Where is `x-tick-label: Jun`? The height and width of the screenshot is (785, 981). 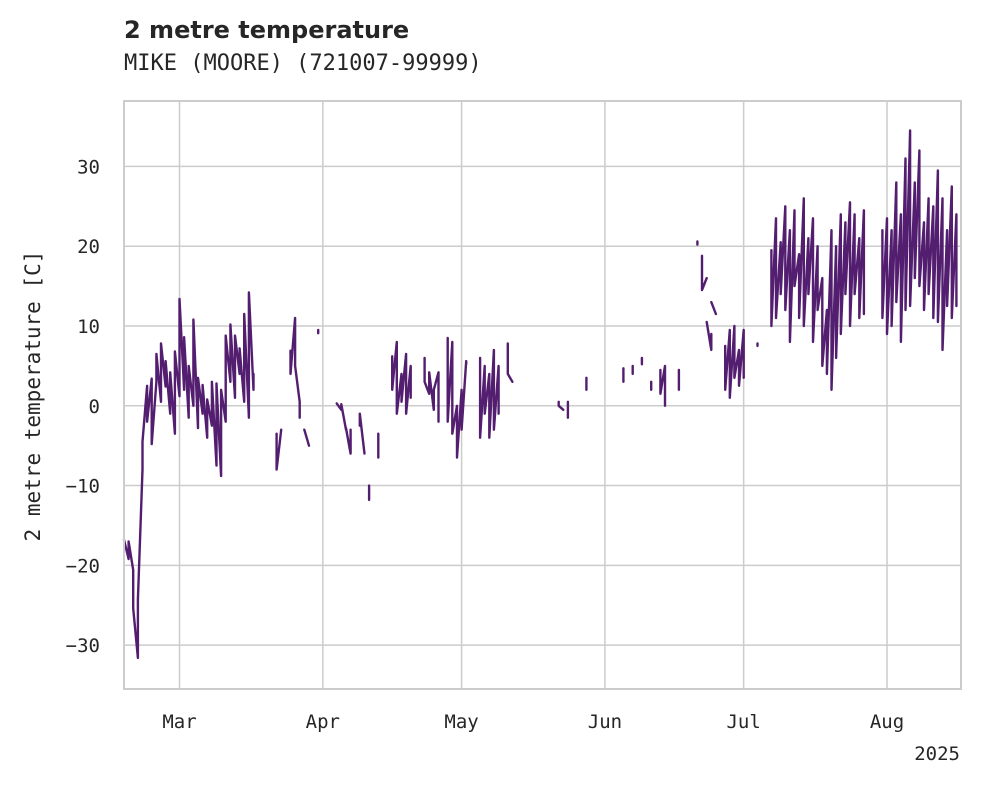
x-tick-label: Jun is located at coordinates (605, 722).